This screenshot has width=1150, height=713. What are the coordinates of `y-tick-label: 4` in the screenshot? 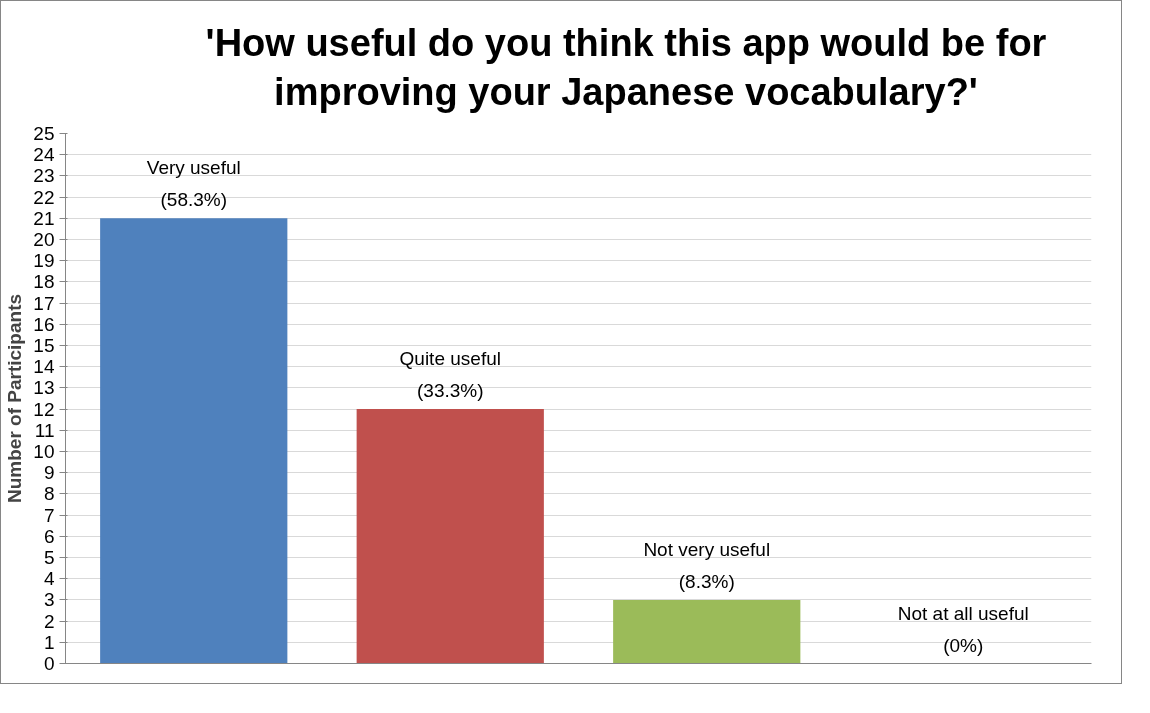 It's located at (49, 578).